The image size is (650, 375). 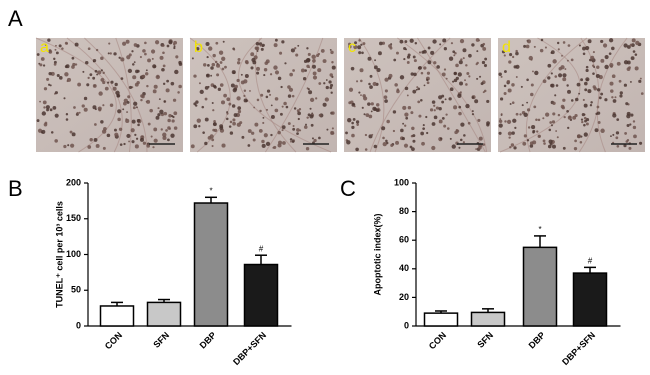 What do you see at coordinates (208, 340) in the screenshot?
I see `x-tick-label: DBP` at bounding box center [208, 340].